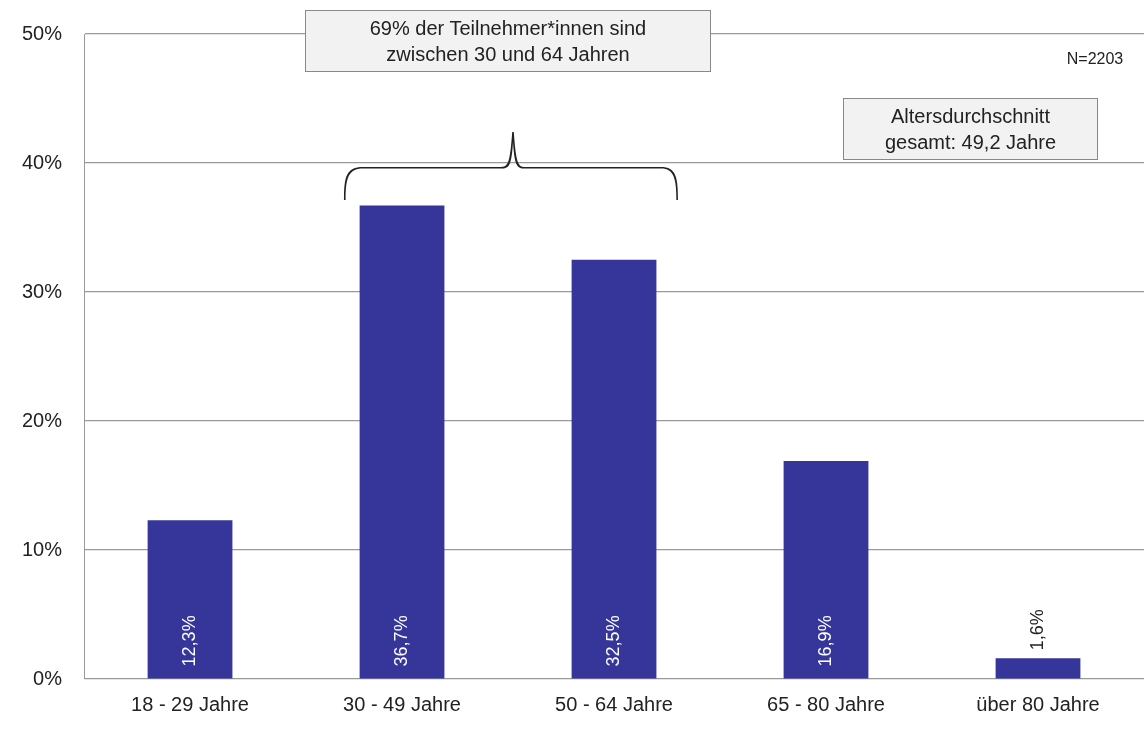 This screenshot has width=1144, height=731. Describe the element at coordinates (42, 548) in the screenshot. I see `y-tick-label: 10%` at that location.